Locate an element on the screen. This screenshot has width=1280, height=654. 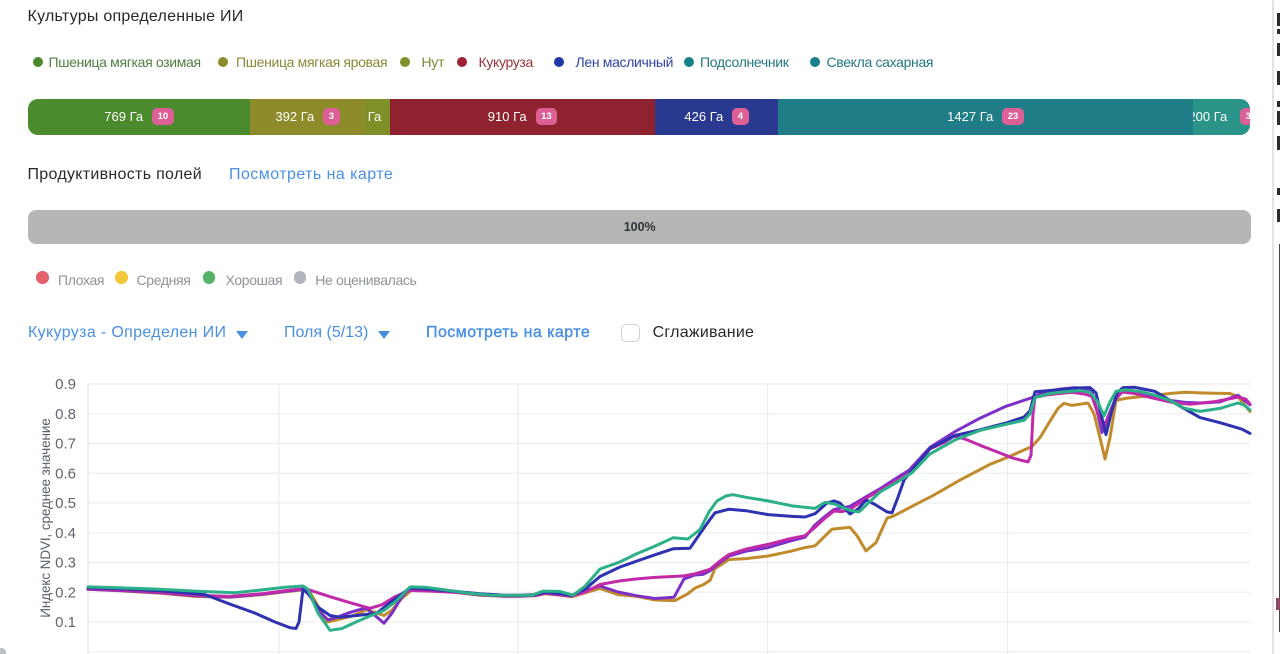
svg-text: 0.1 is located at coordinates (65, 622).